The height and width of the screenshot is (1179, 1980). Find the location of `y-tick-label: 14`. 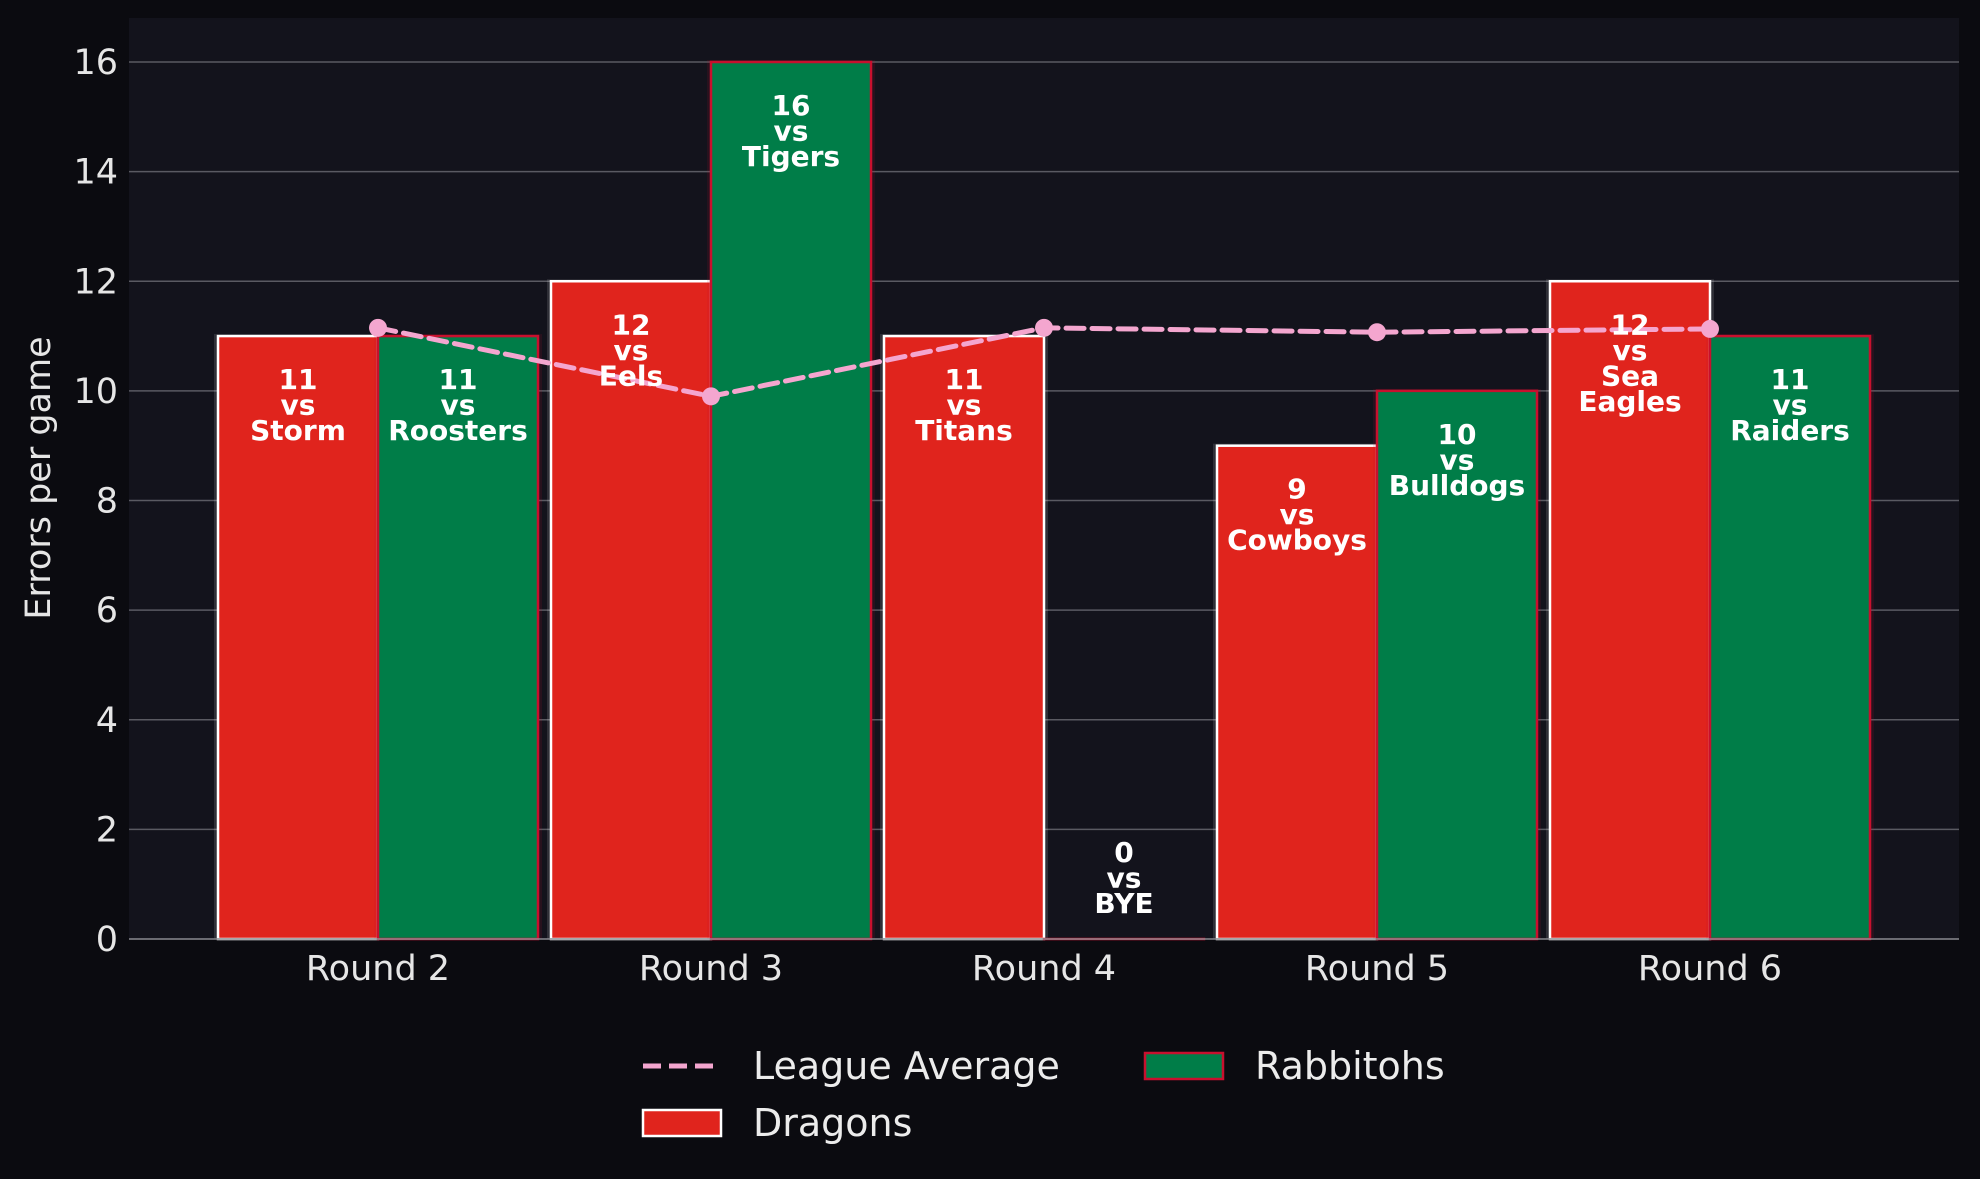

y-tick-label: 14 is located at coordinates (95, 173).